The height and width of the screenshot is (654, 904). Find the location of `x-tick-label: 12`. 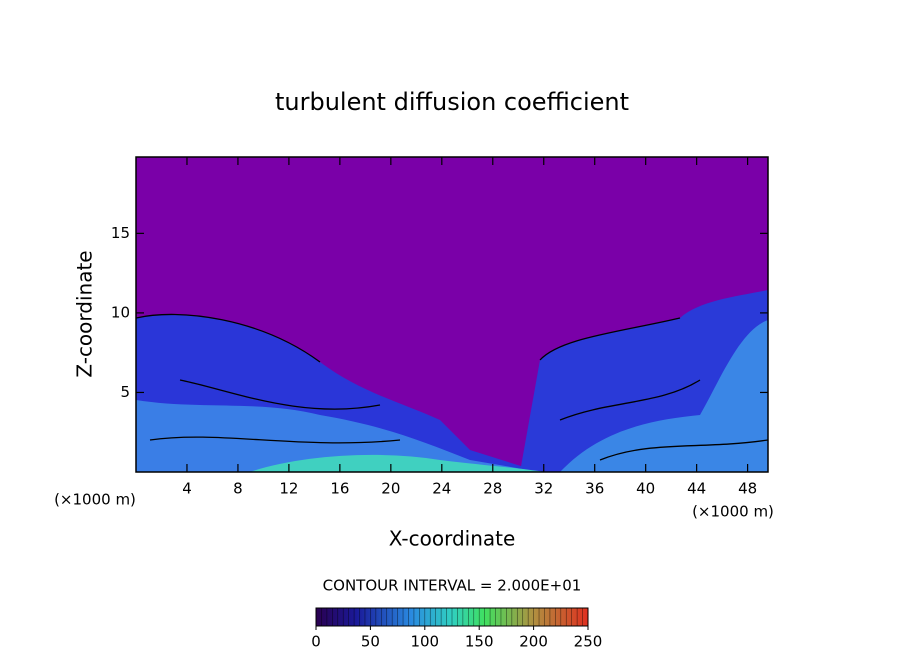

x-tick-label: 12 is located at coordinates (288, 489).